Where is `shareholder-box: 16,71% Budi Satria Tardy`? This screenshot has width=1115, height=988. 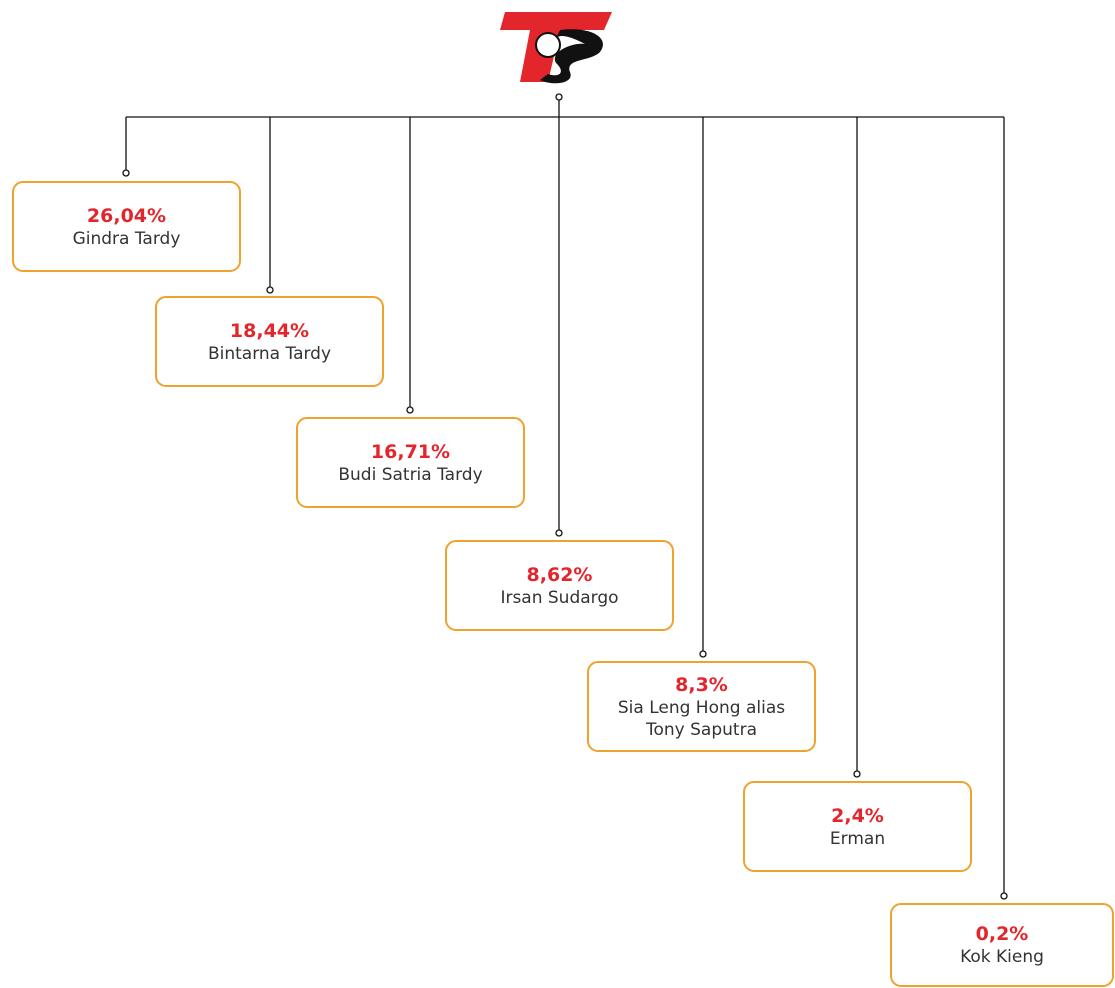
shareholder-box: 16,71% Budi Satria Tardy is located at coordinates (410, 462).